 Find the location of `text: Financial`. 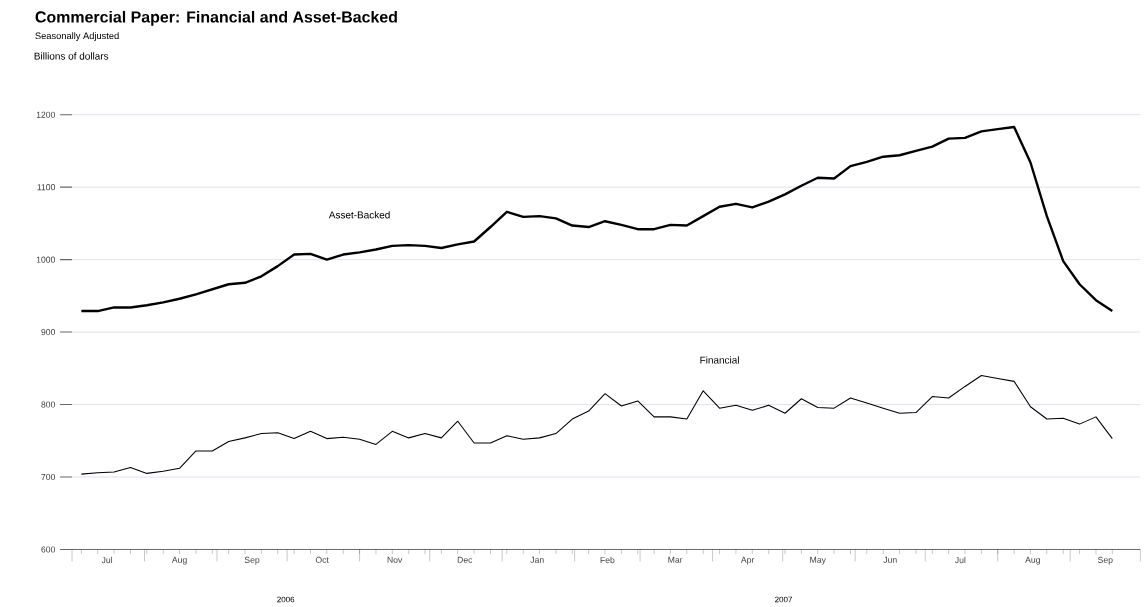

text: Financial is located at coordinates (719, 360).